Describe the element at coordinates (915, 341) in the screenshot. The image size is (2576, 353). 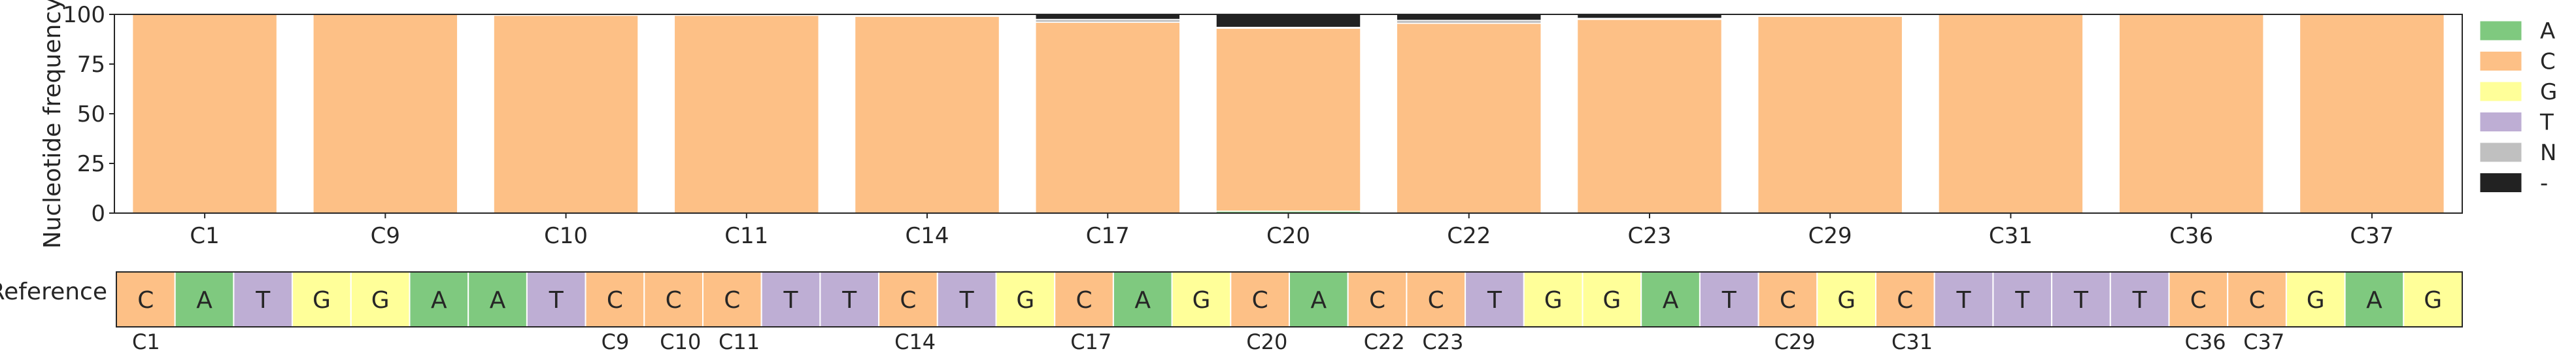
I see `reference-position-label: C14` at that location.